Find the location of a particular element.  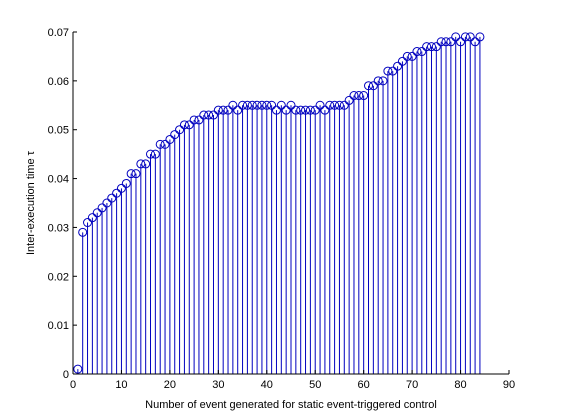

x-tick-label: 40 is located at coordinates (267, 385).